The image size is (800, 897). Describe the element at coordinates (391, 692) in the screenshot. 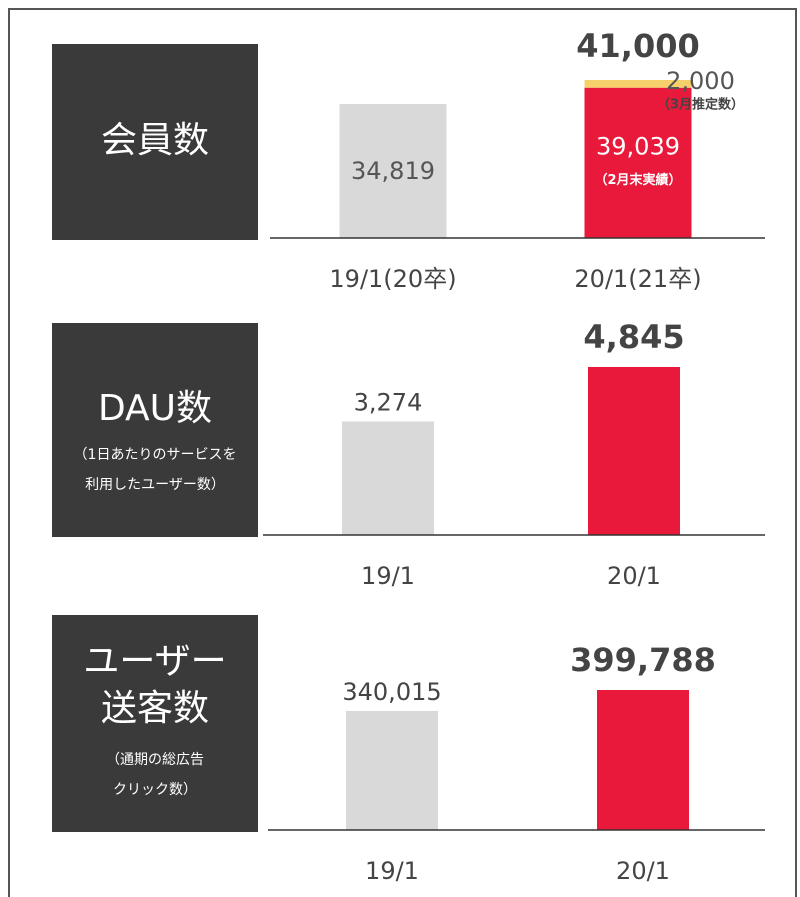

I see `value-label: 340,015` at that location.